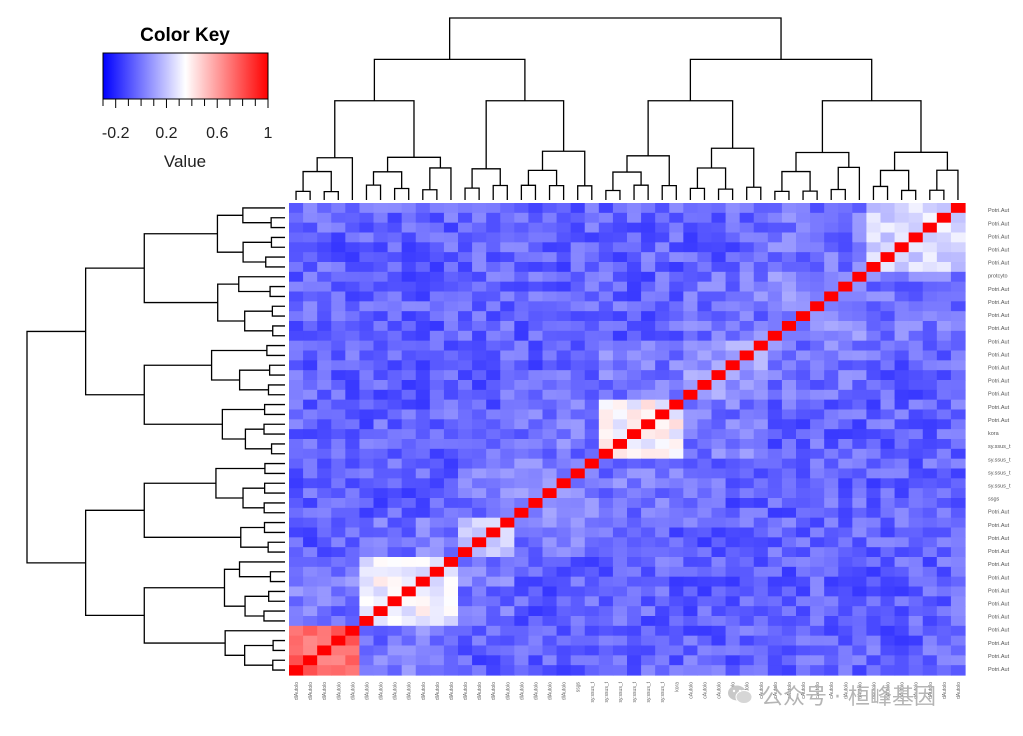 The width and height of the screenshot is (1023, 736). Describe the element at coordinates (677, 687) in the screenshot. I see `column-label: kora` at that location.